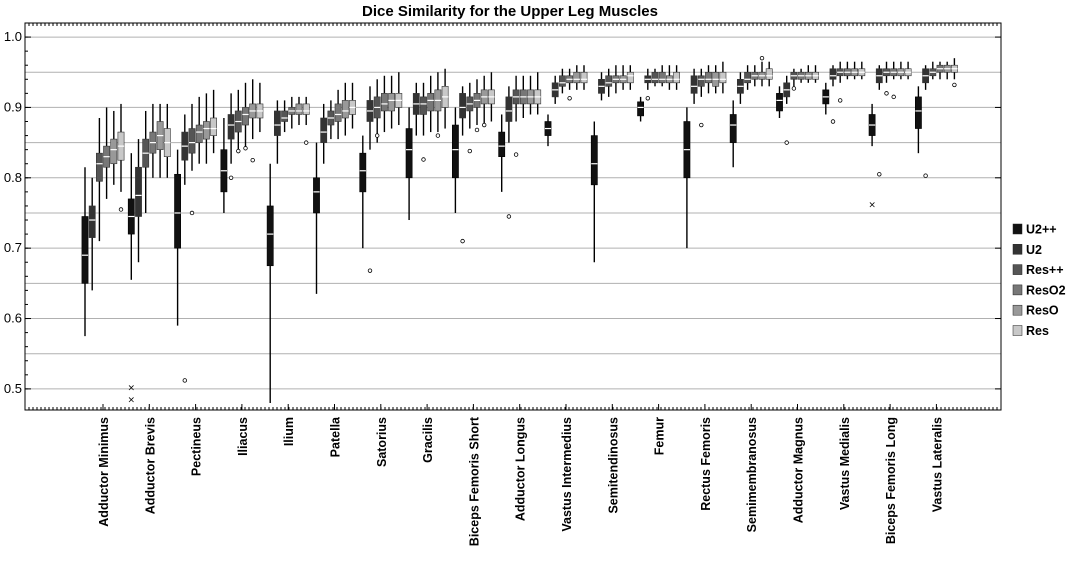 Image resolution: width=1074 pixels, height=562 pixels. What do you see at coordinates (13, 106) in the screenshot?
I see `y-tick-label: 0.9` at bounding box center [13, 106].